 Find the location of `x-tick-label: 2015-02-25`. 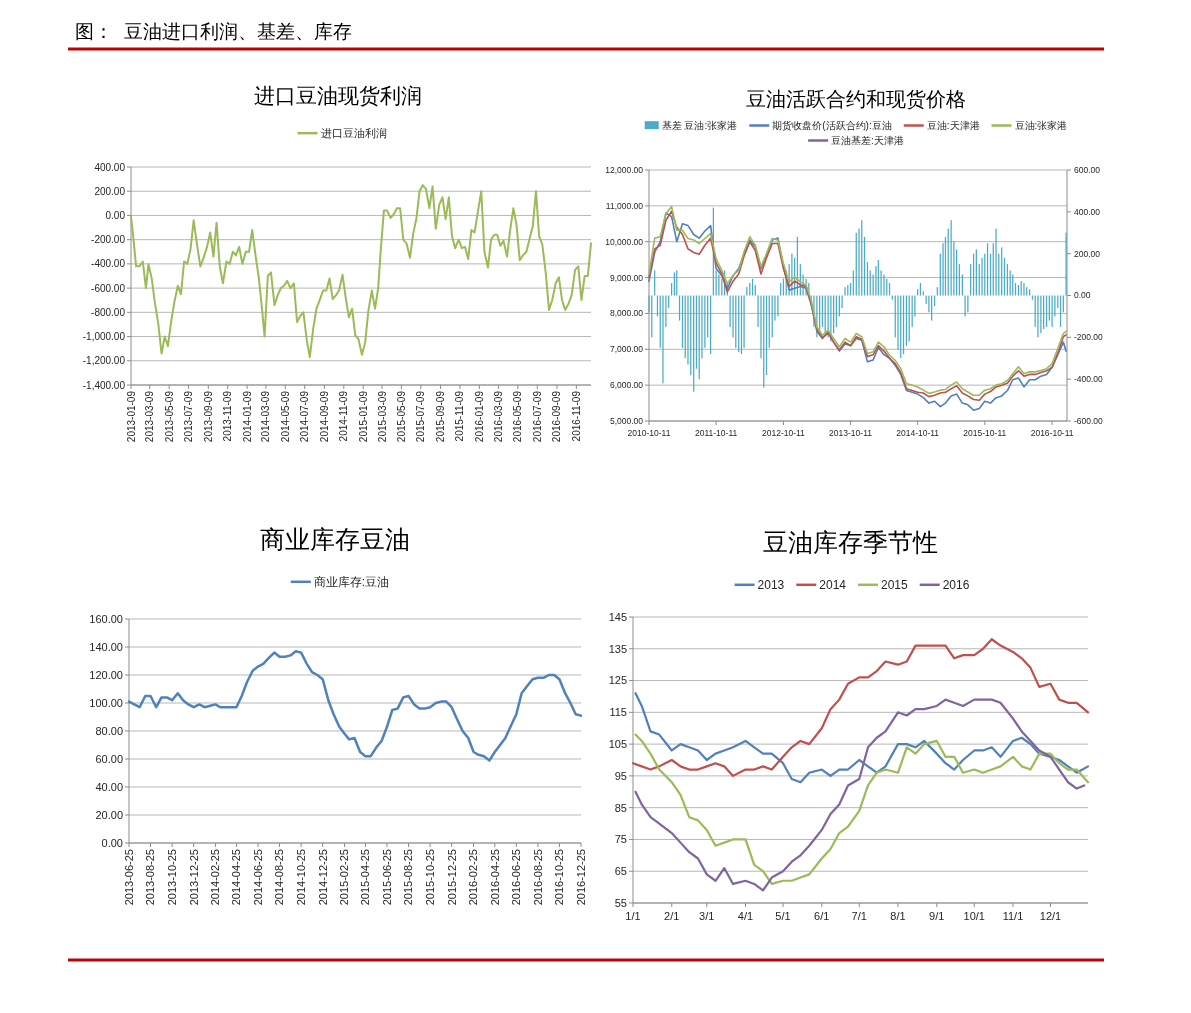

x-tick-label: 2015-02-25 is located at coordinates (344, 877).